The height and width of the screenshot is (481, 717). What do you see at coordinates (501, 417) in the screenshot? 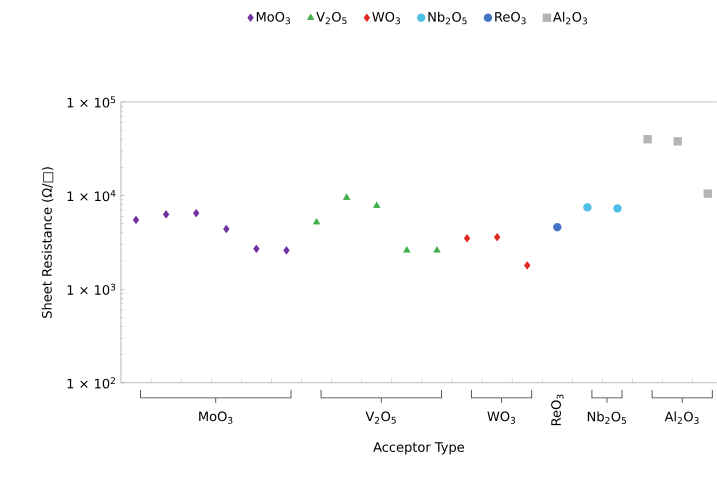
I see `text: WO$_{3}$` at bounding box center [501, 417].